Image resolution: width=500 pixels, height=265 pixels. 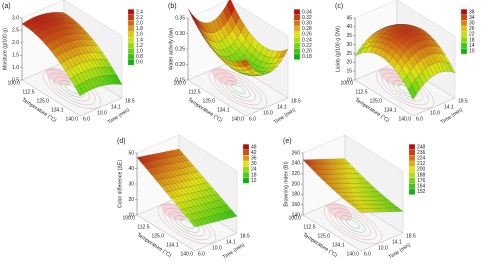 What do you see at coordinates (349, 18) in the screenshot?
I see `z-tick-label: 45` at bounding box center [349, 18].